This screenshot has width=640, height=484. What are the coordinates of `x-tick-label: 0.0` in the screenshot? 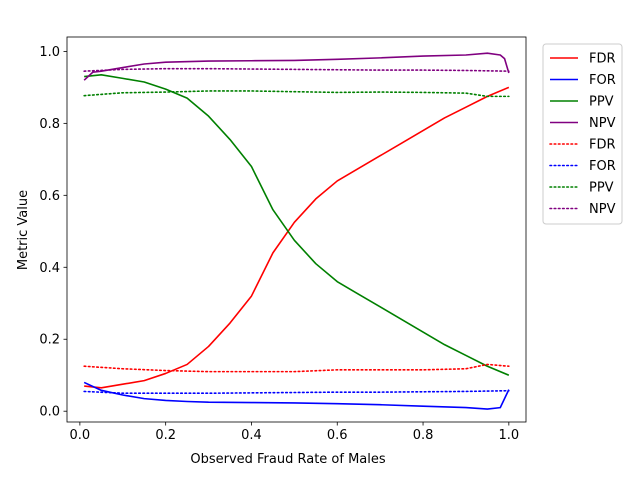 It's located at (80, 435).